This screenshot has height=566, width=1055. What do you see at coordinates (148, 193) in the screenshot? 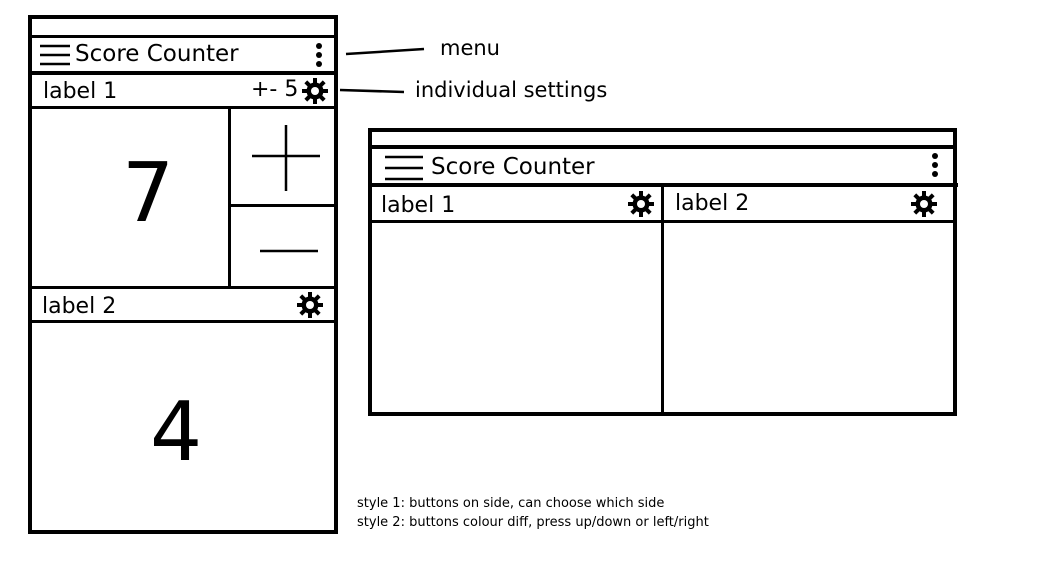
I see `score-value: 7` at bounding box center [148, 193].